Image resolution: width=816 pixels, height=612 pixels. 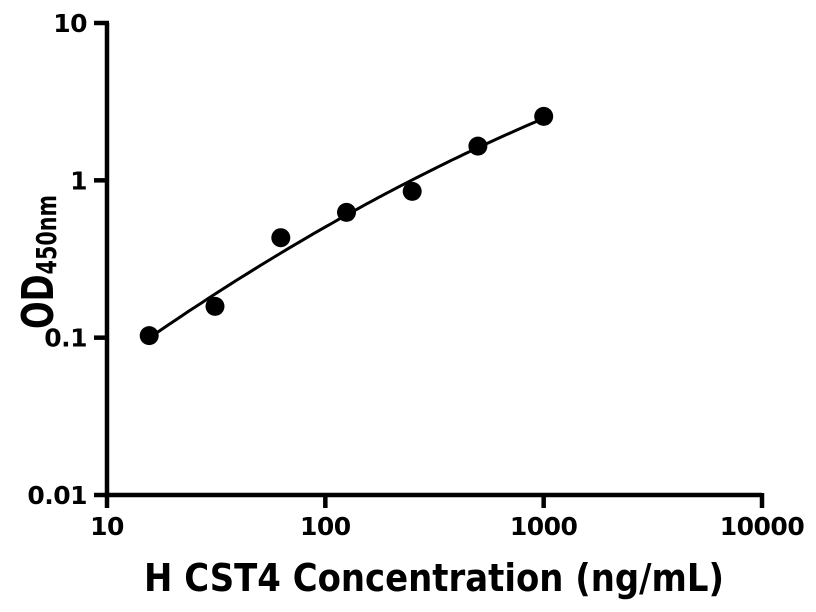 What do you see at coordinates (762, 526) in the screenshot?
I see `x-tick-label: 10000` at bounding box center [762, 526].